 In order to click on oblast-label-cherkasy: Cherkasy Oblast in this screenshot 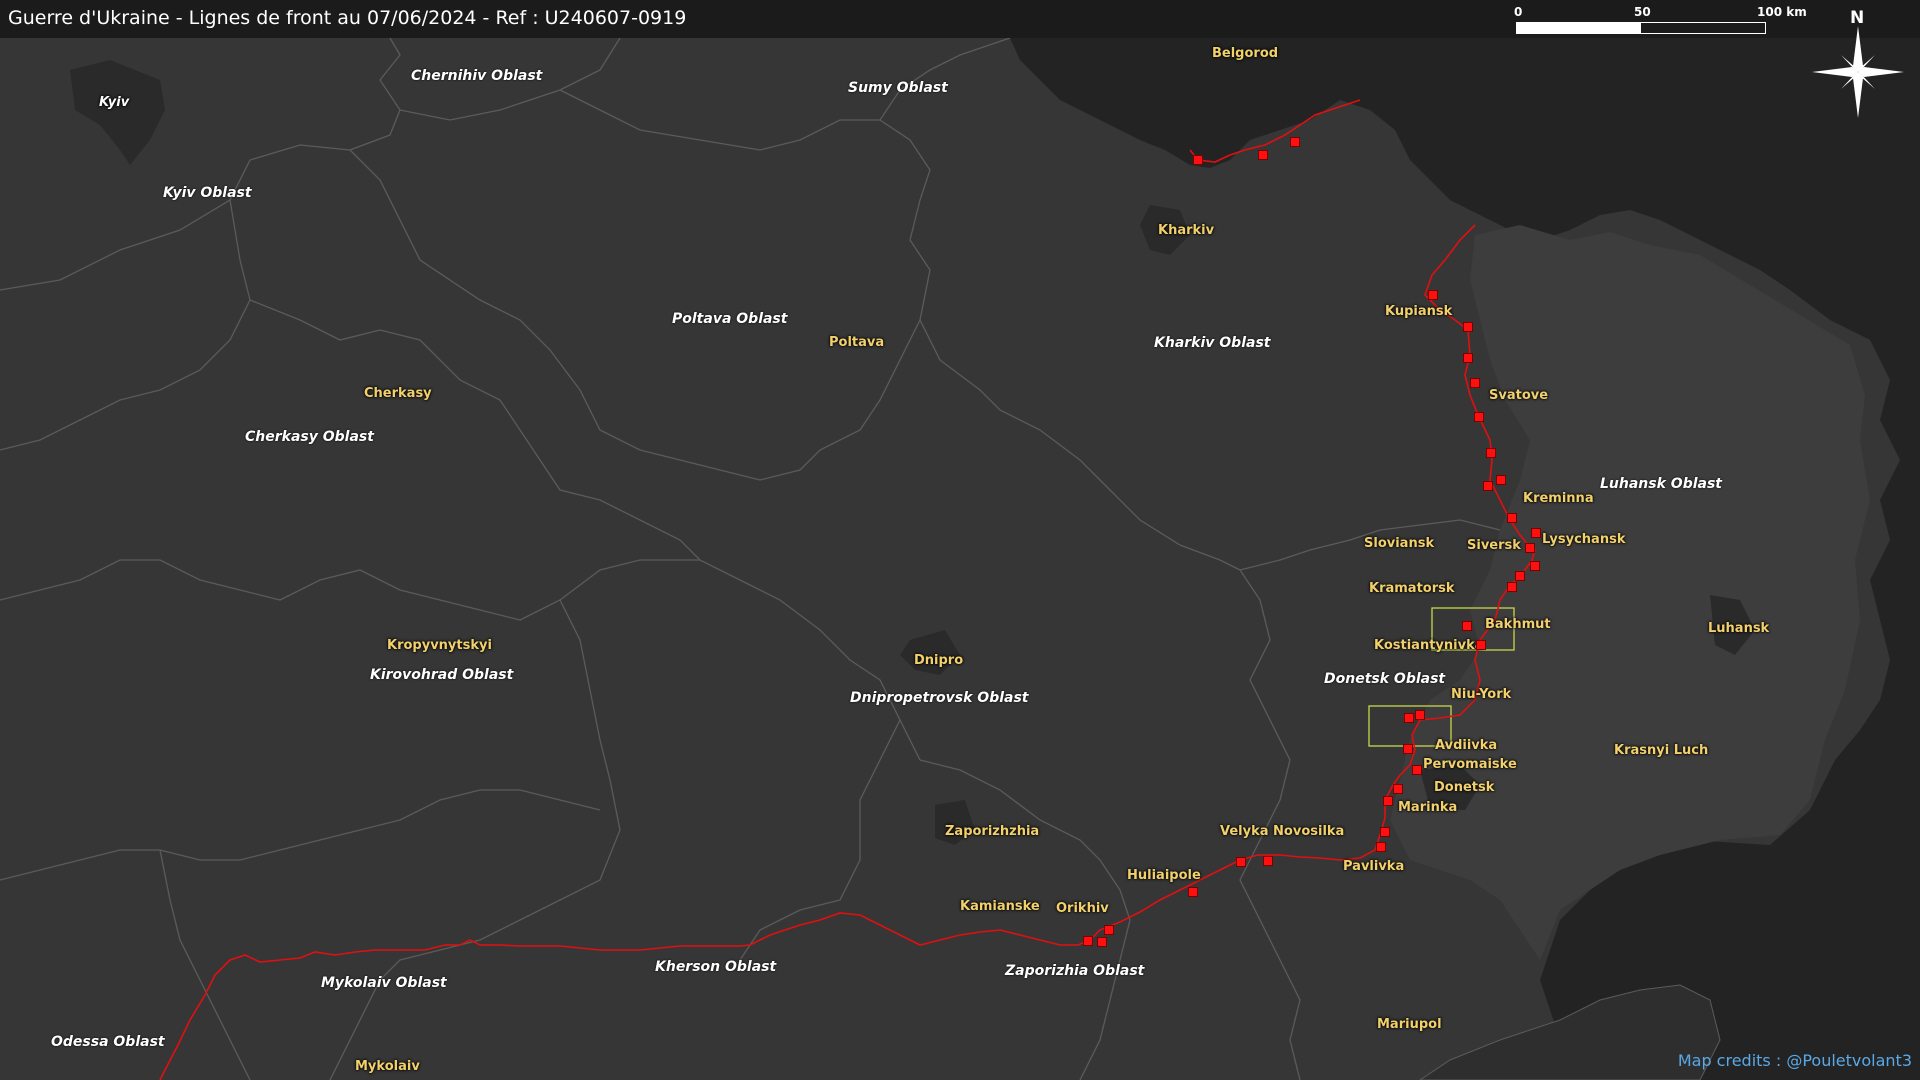, I will do `click(309, 437)`.